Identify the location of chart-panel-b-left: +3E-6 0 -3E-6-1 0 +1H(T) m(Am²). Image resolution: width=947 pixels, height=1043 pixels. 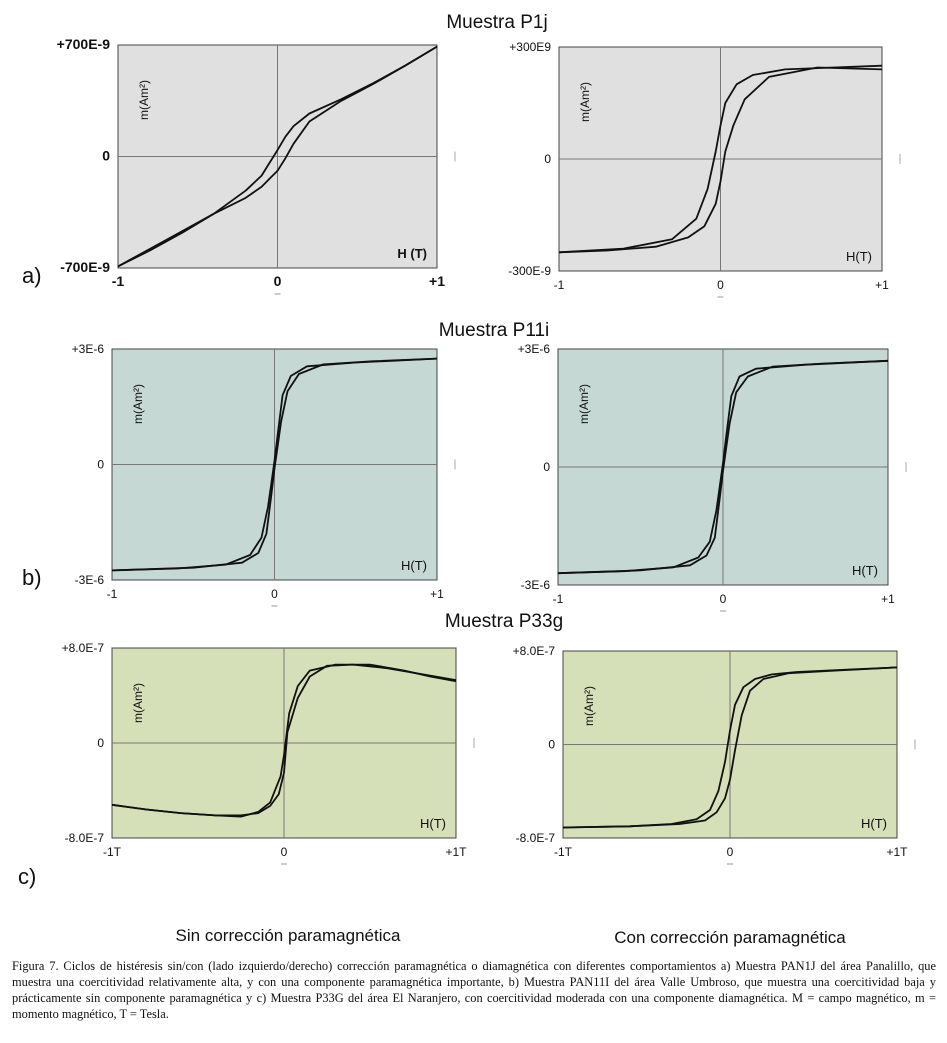
(264, 474).